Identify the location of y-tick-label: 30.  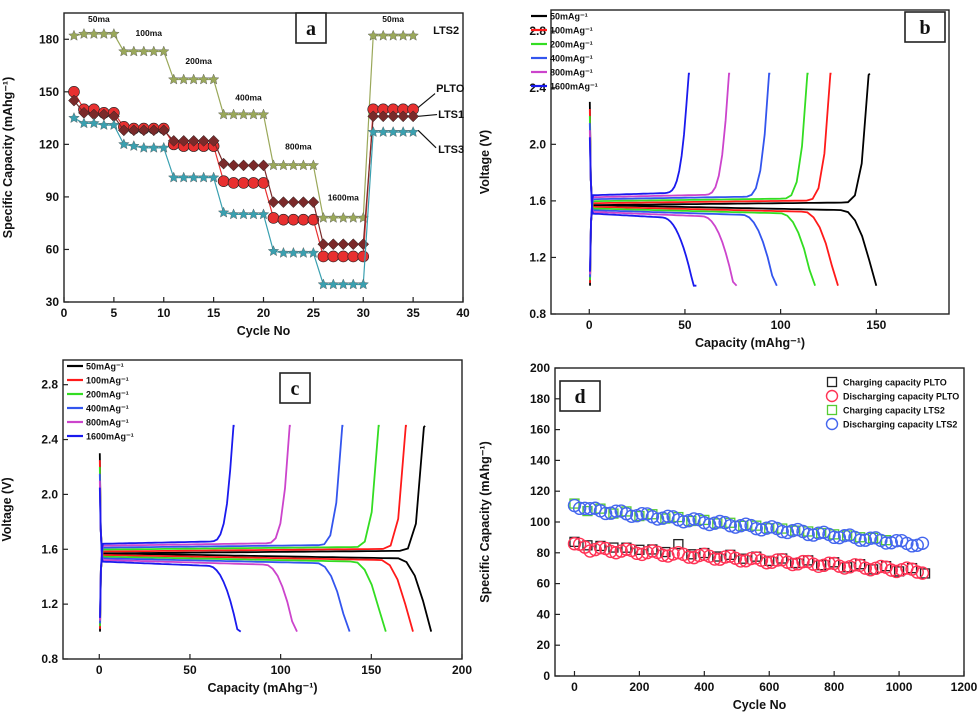
(53, 302).